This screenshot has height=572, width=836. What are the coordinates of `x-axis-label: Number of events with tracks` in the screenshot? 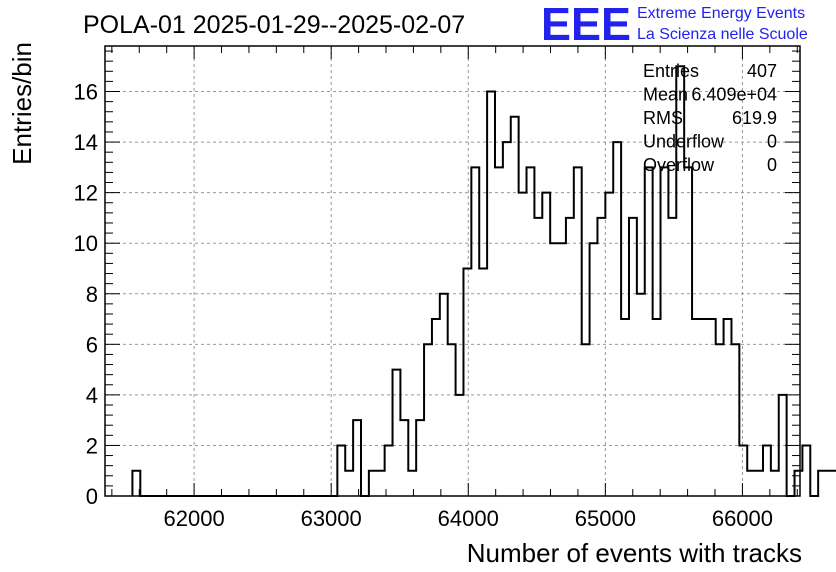 It's located at (634, 553).